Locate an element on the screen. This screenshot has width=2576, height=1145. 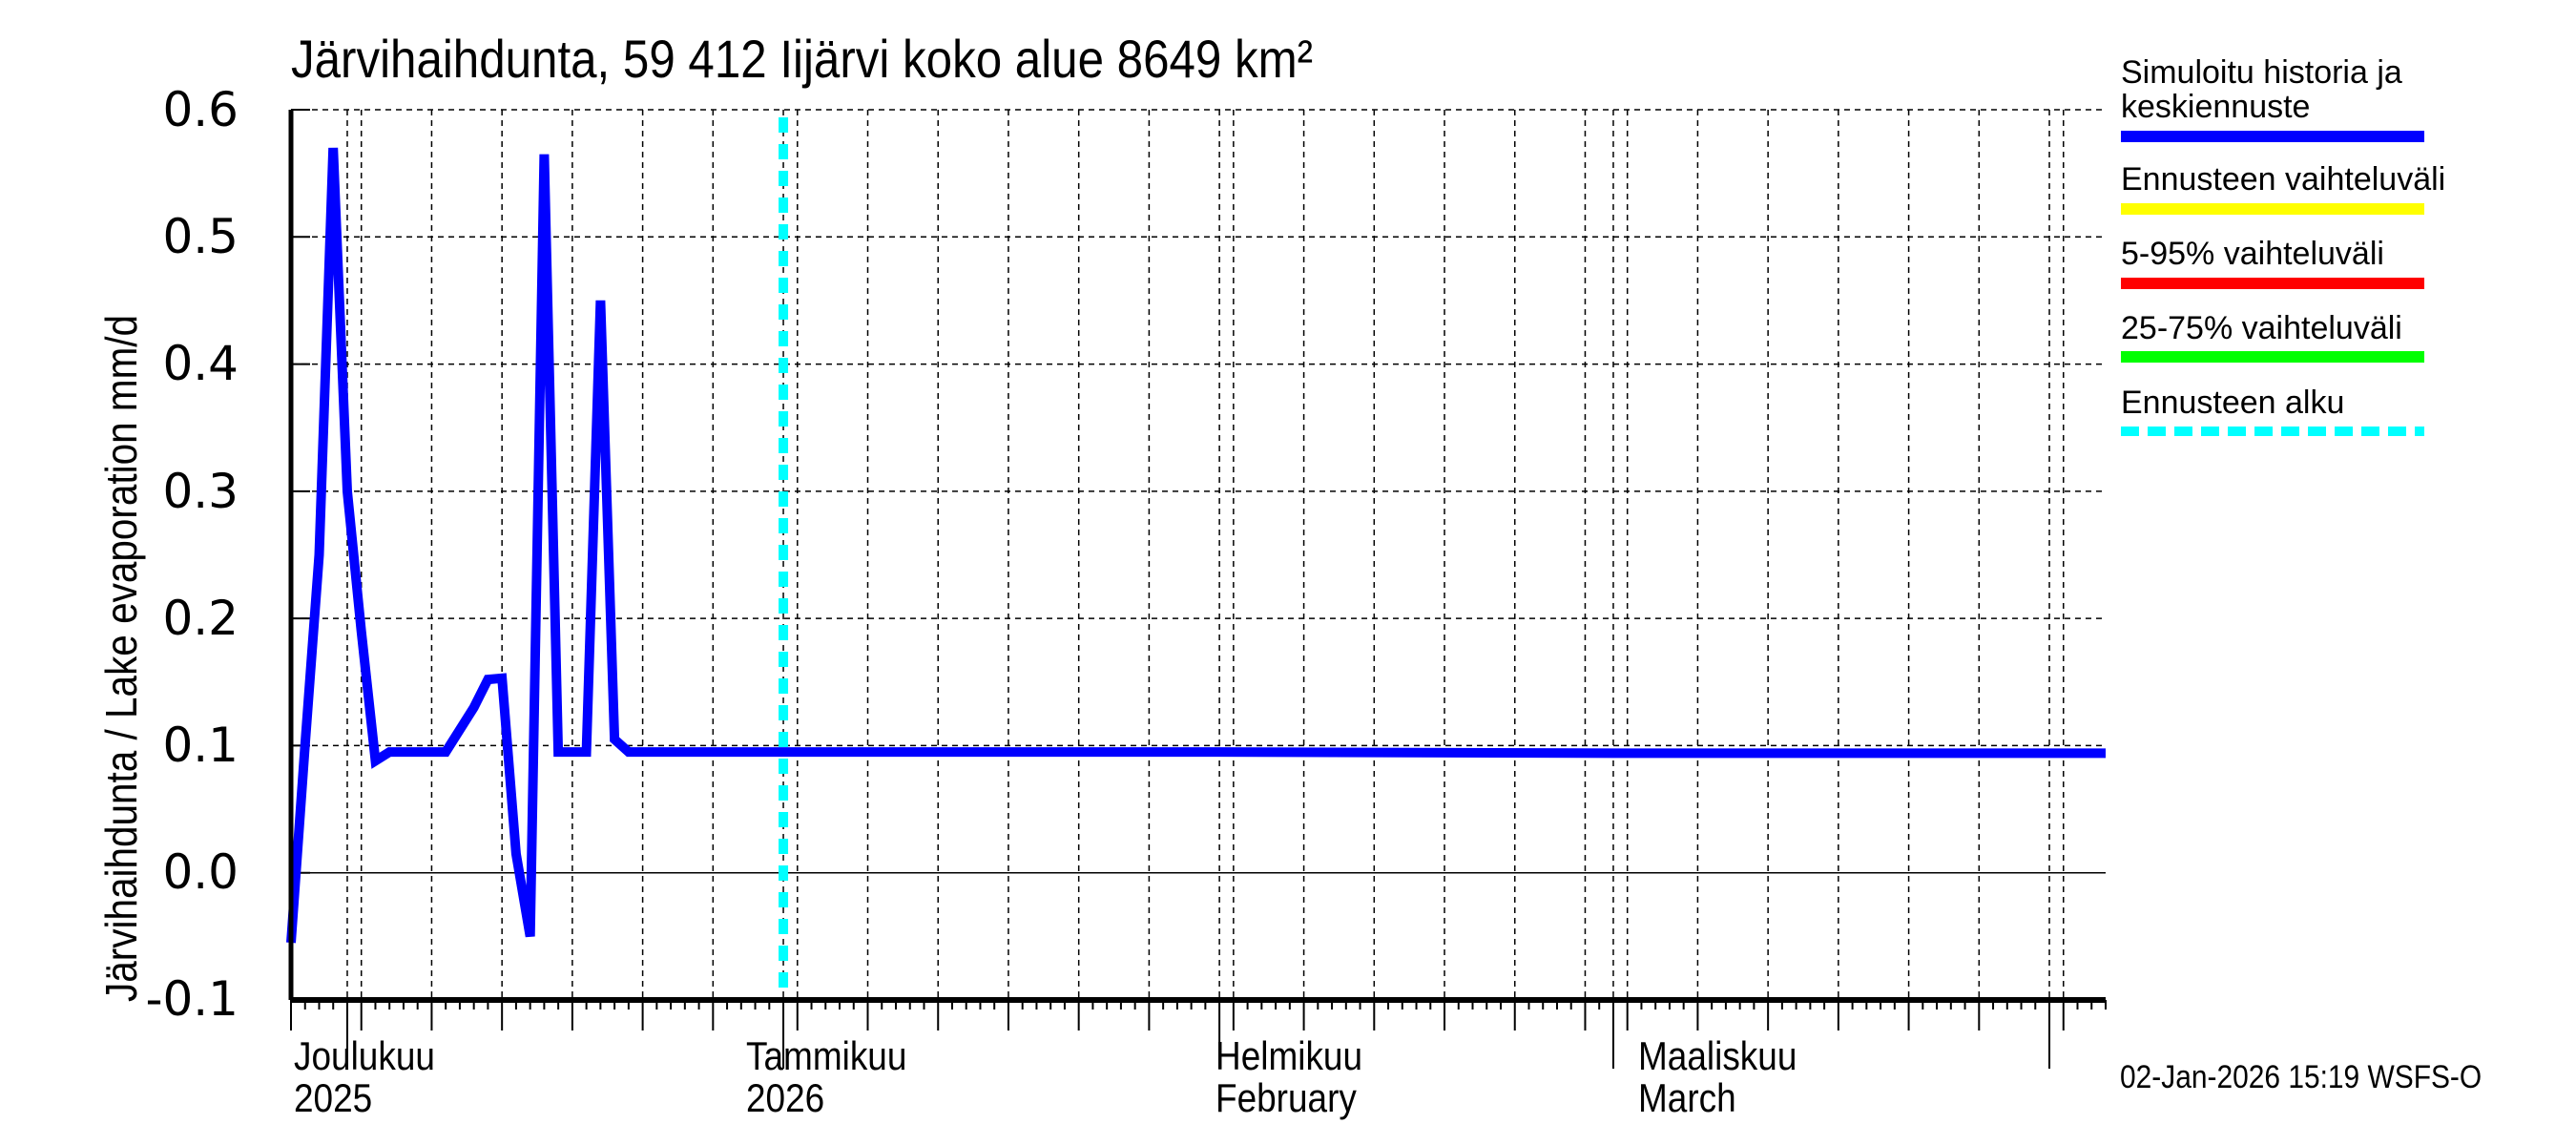
legend-swatch-forecast-range is located at coordinates (2272, 209).